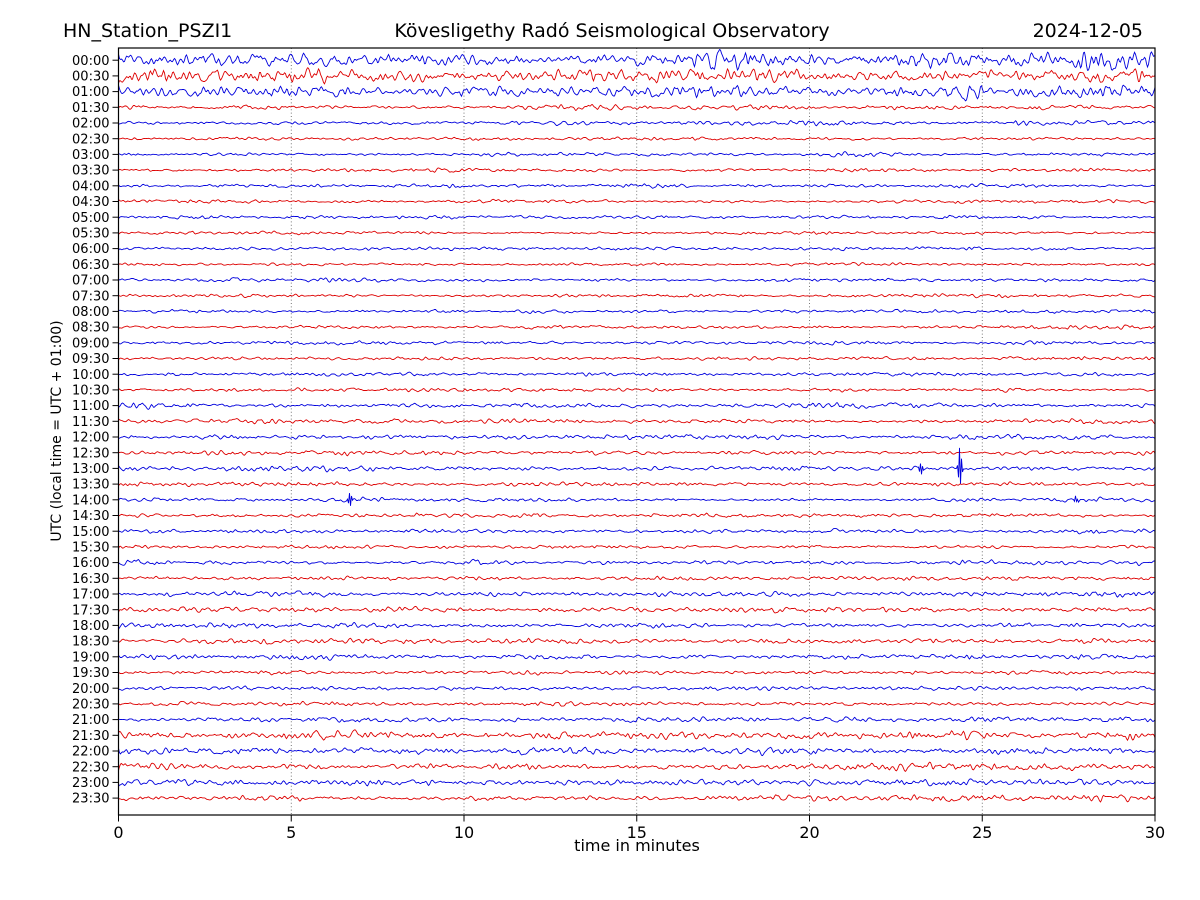 The image size is (1200, 900). What do you see at coordinates (90, 516) in the screenshot?
I see `row-label: 14:30` at bounding box center [90, 516].